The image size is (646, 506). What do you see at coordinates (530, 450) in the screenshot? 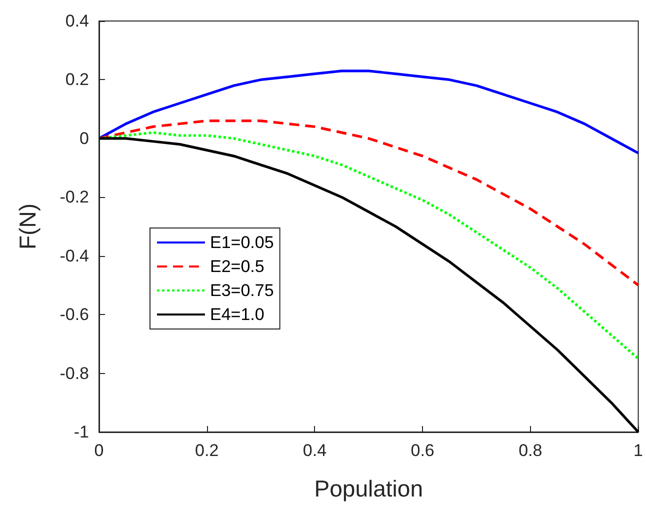
I see `x-tick-label: 0.8` at bounding box center [530, 450].